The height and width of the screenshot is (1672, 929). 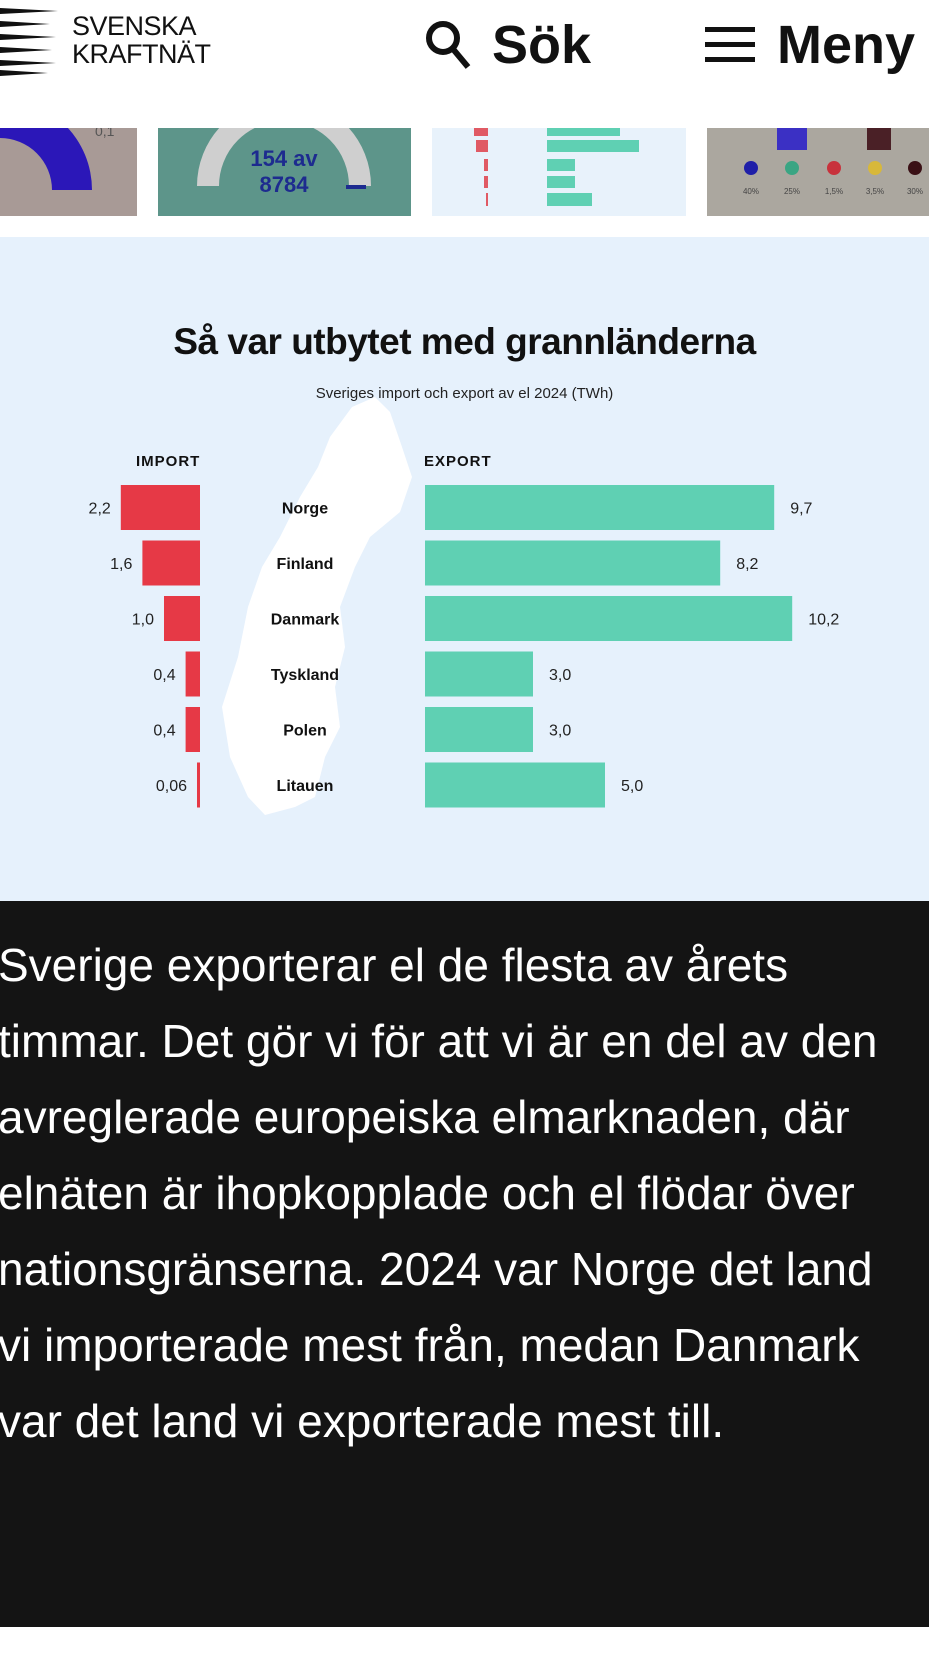 I want to click on country-label: Finland, so click(x=305, y=564).